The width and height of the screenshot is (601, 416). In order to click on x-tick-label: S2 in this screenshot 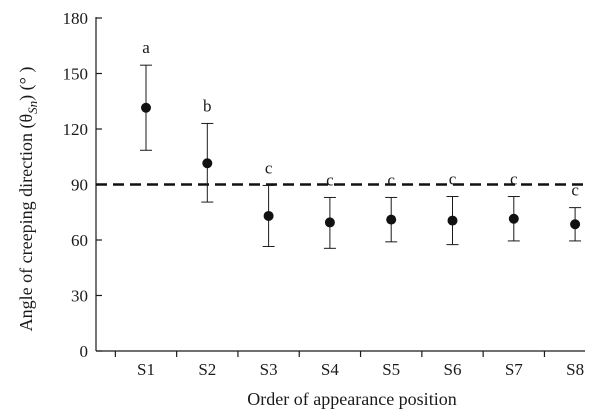, I will do `click(207, 369)`.